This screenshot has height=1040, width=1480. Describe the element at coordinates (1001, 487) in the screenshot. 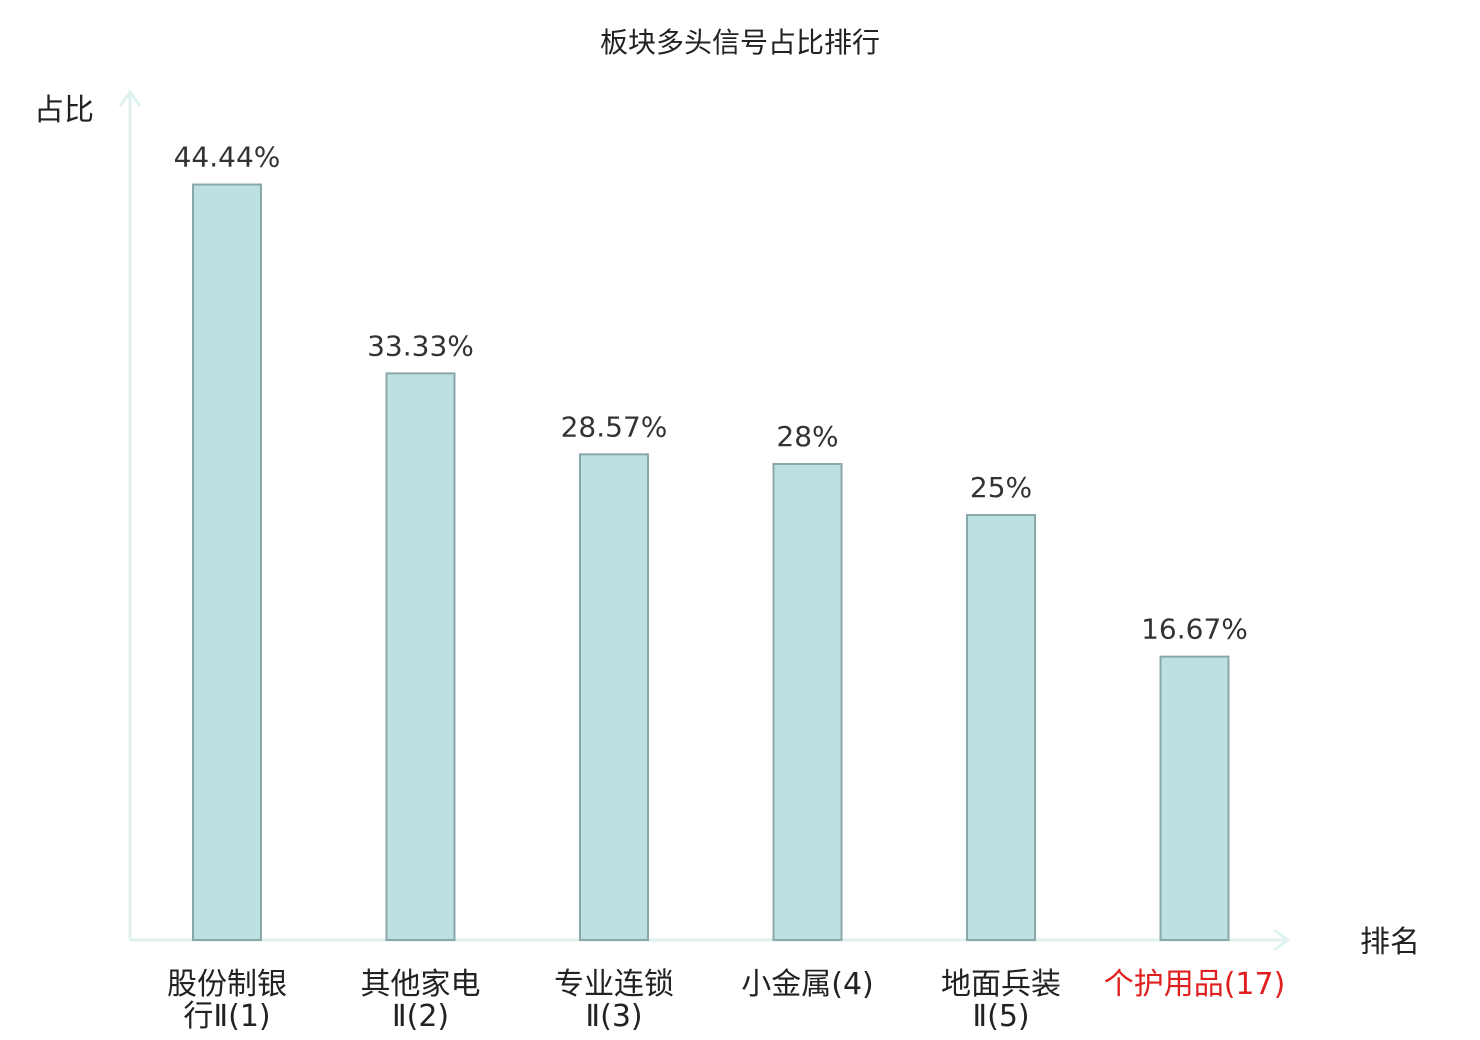

I see `bar-value-label: 25%` at that location.